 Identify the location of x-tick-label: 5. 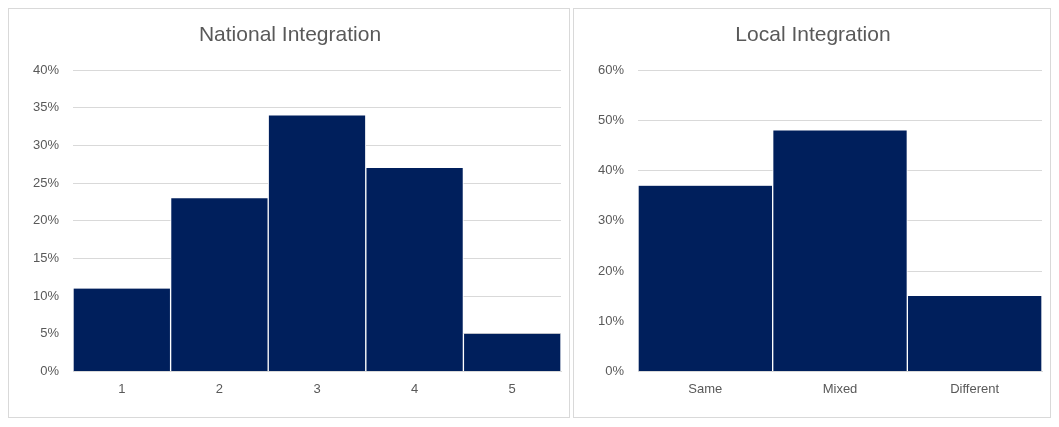
(512, 388).